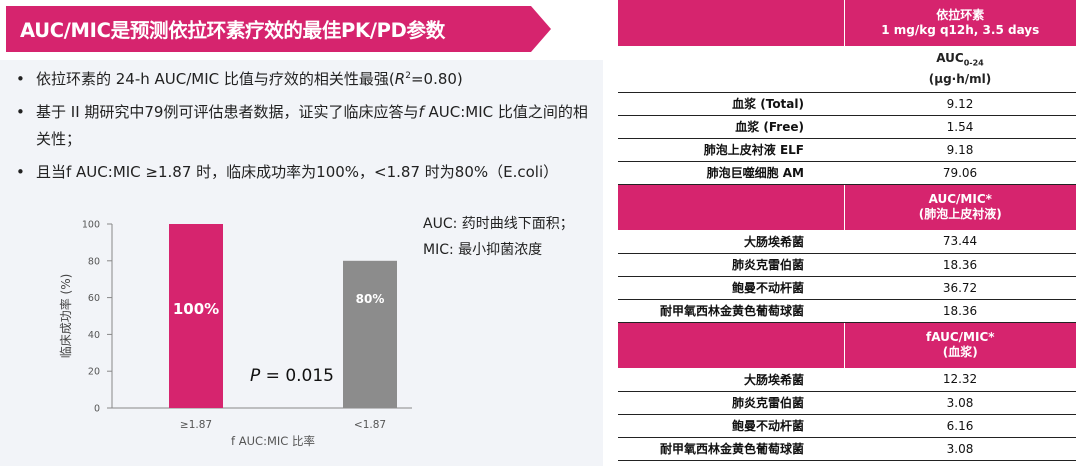 The height and width of the screenshot is (466, 1080). What do you see at coordinates (483, 250) in the screenshot?
I see `legend-note-mic: MIC: 最小抑菌浓度` at bounding box center [483, 250].